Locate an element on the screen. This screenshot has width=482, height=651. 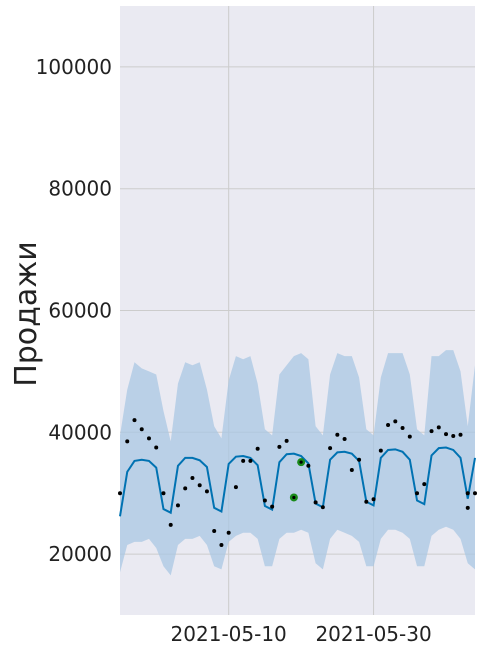
observed-points is located at coordinates (297, 482).